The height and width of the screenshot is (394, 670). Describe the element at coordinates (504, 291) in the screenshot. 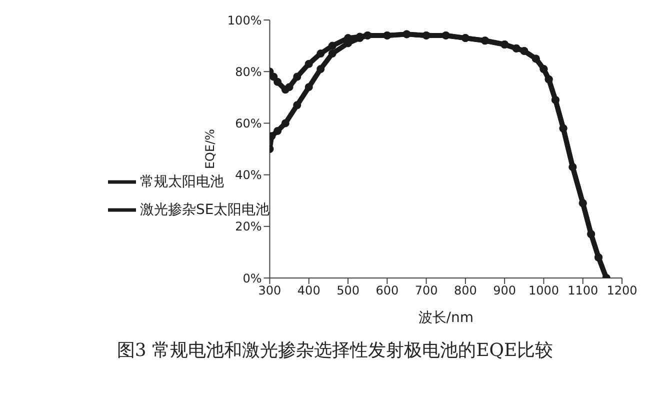

I see `x-tick-label: 900` at that location.